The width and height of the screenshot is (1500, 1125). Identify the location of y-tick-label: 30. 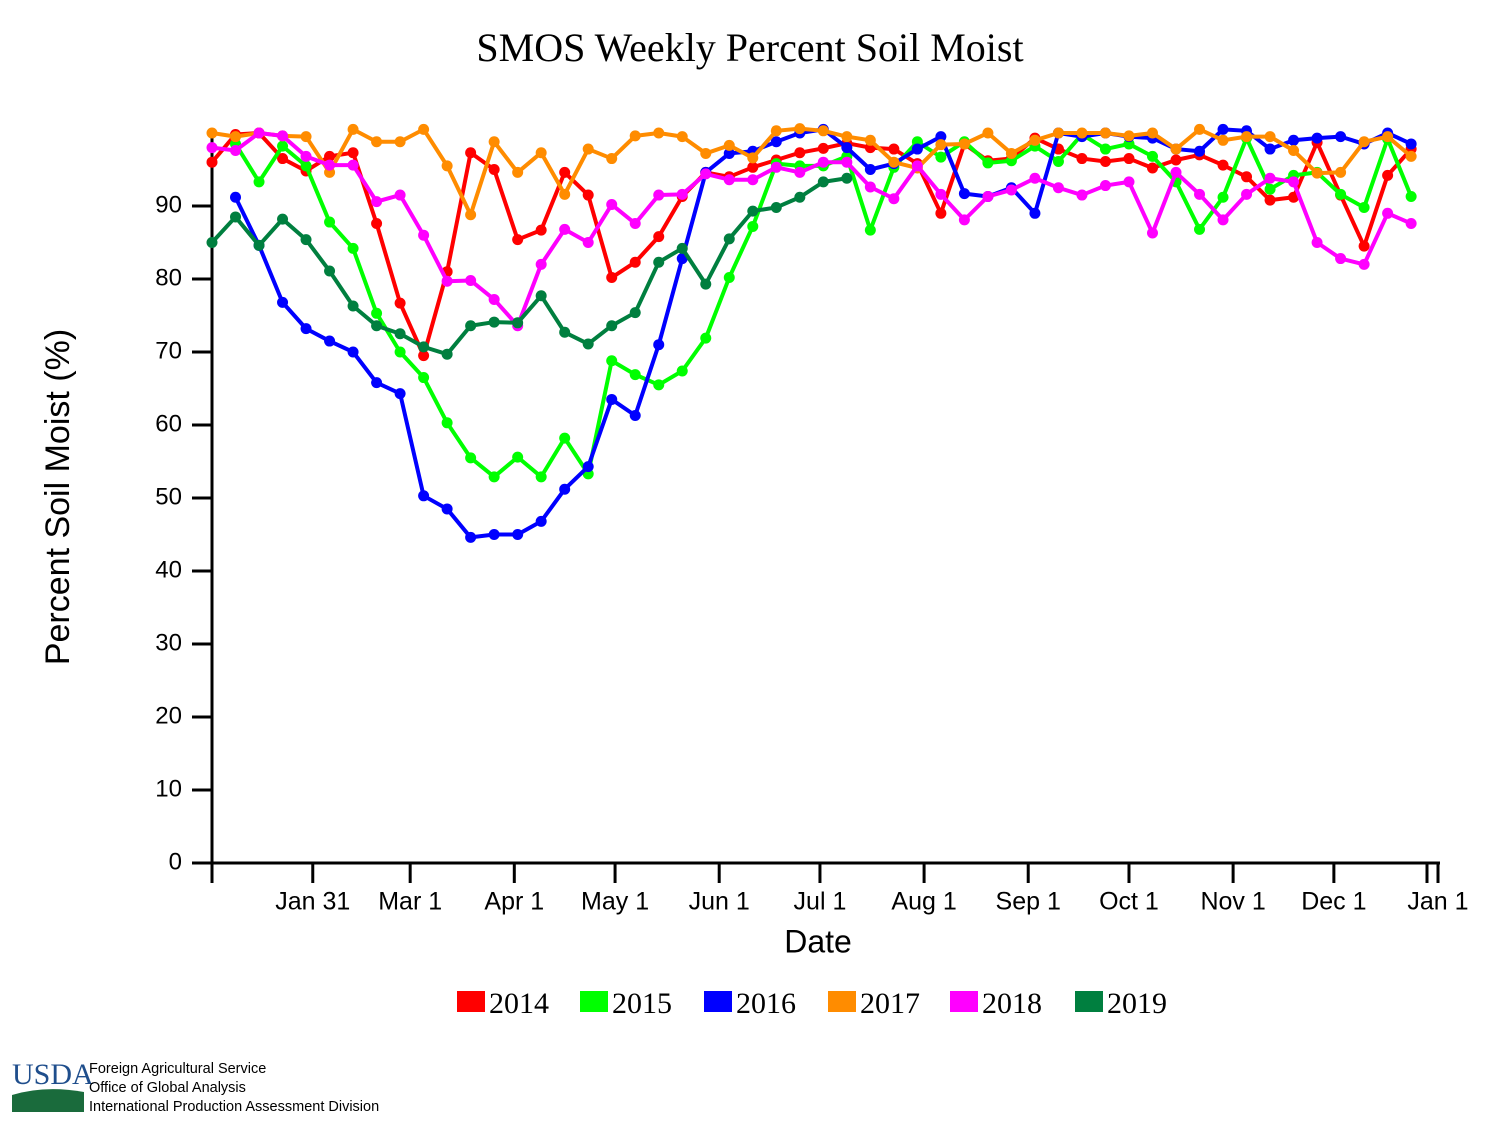
(168, 642).